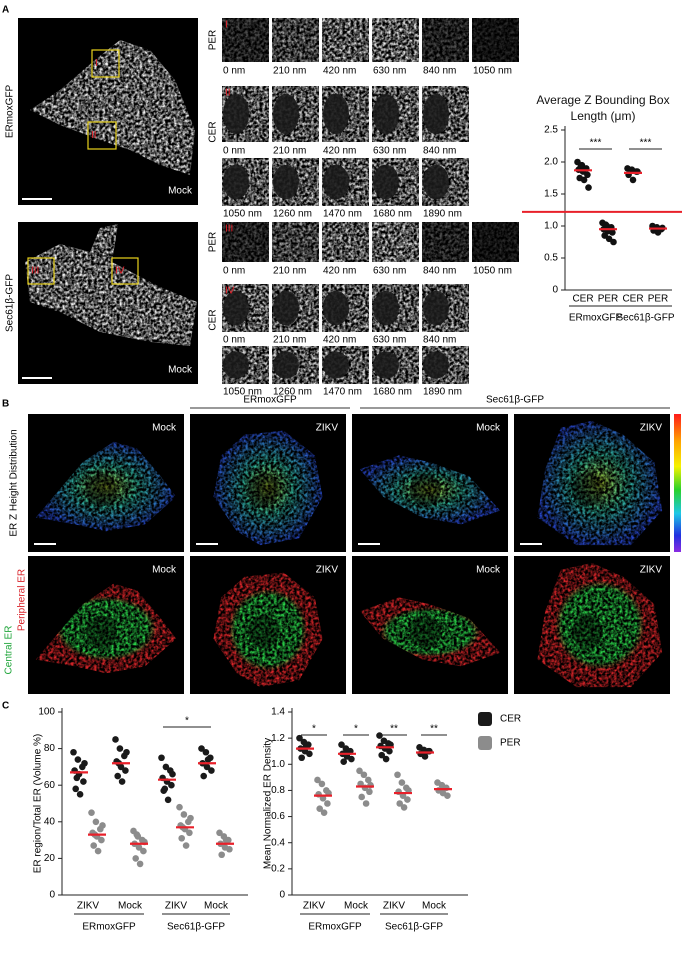 The width and height of the screenshot is (685, 964). What do you see at coordinates (270, 400) in the screenshot?
I see `group-header: ERmoxGFP` at bounding box center [270, 400].